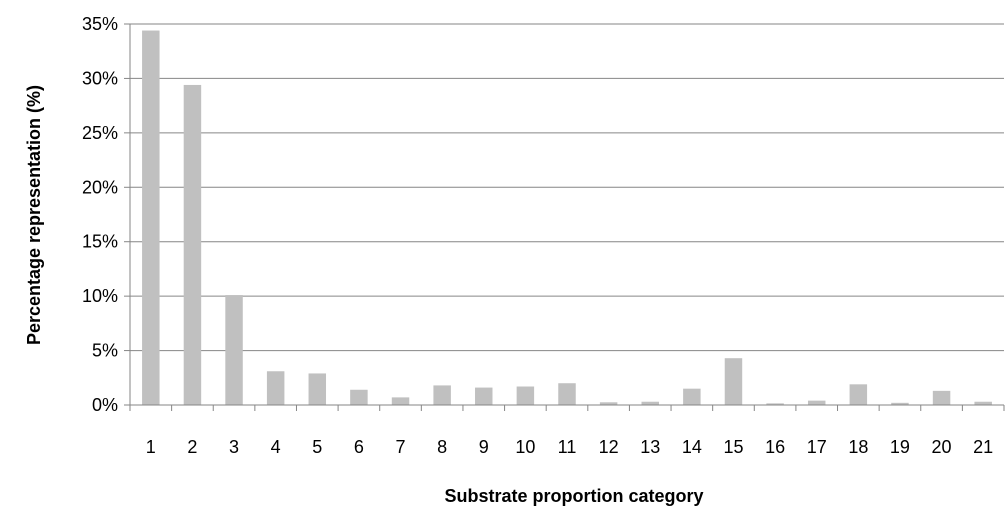 This screenshot has height=513, width=1008. What do you see at coordinates (733, 447) in the screenshot?
I see `x-tick-label: 15` at bounding box center [733, 447].